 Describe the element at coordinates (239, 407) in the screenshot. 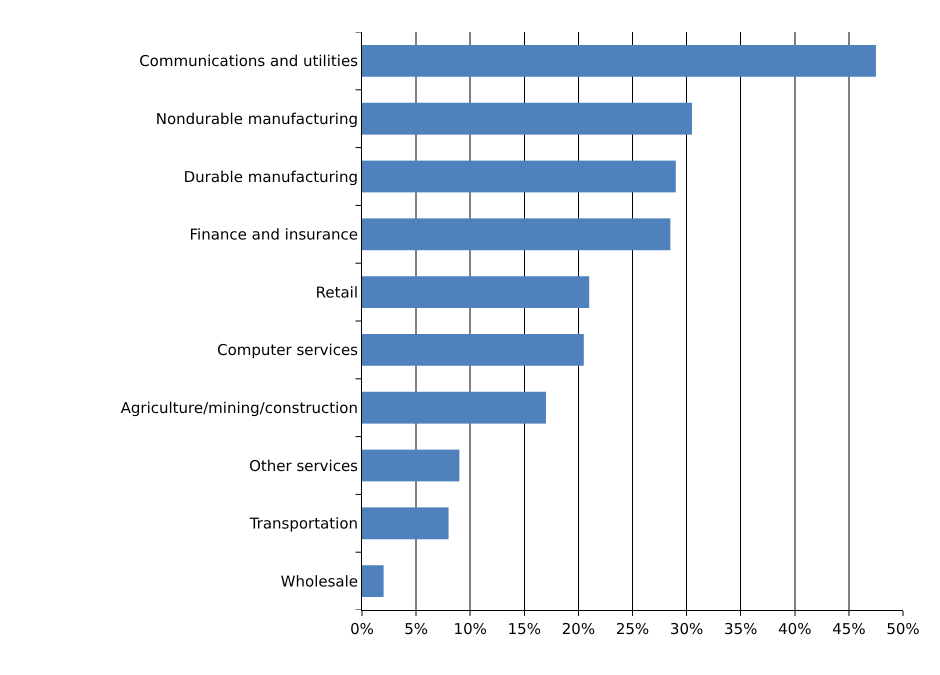

I see `y-tick-label: Agriculture/mining/construction` at that location.